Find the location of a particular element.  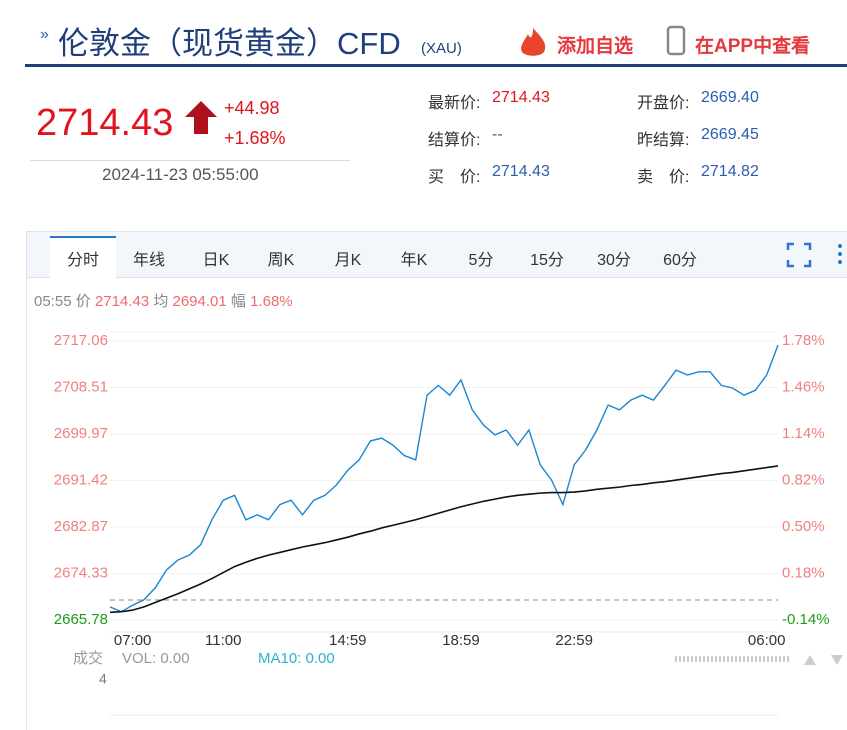

tab: 日K is located at coordinates (216, 260).